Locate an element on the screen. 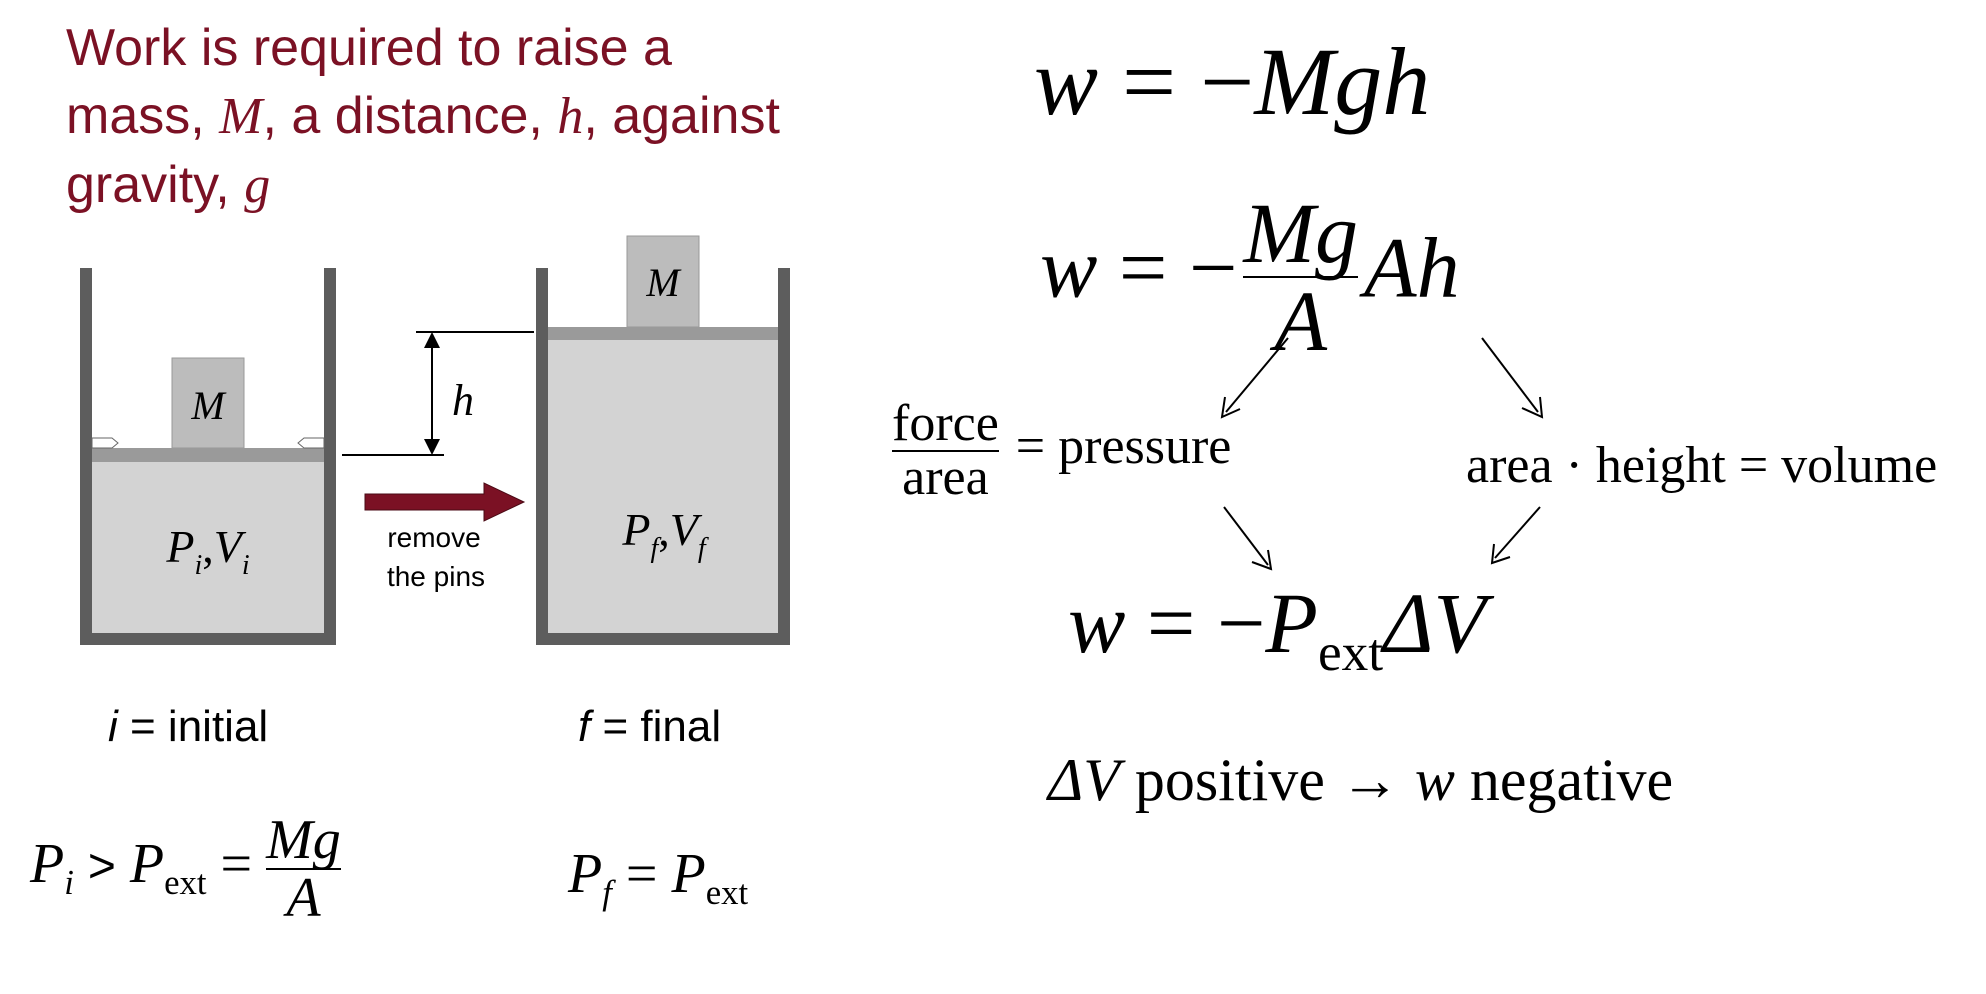 The image size is (1986, 994). arrow-from-pressure-icon is located at coordinates (1246, 536).